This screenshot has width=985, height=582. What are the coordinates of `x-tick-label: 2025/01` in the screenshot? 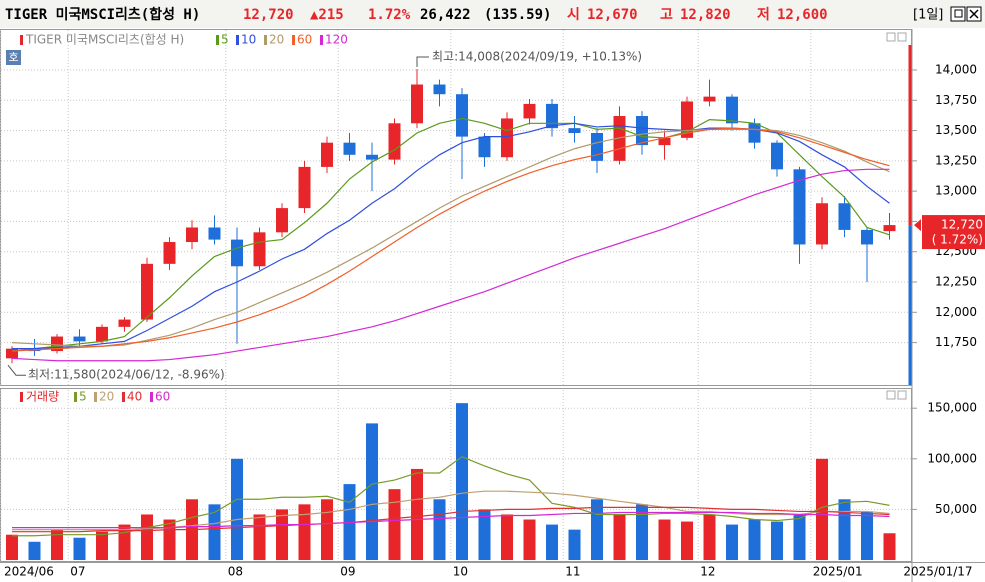 It's located at (838, 572).